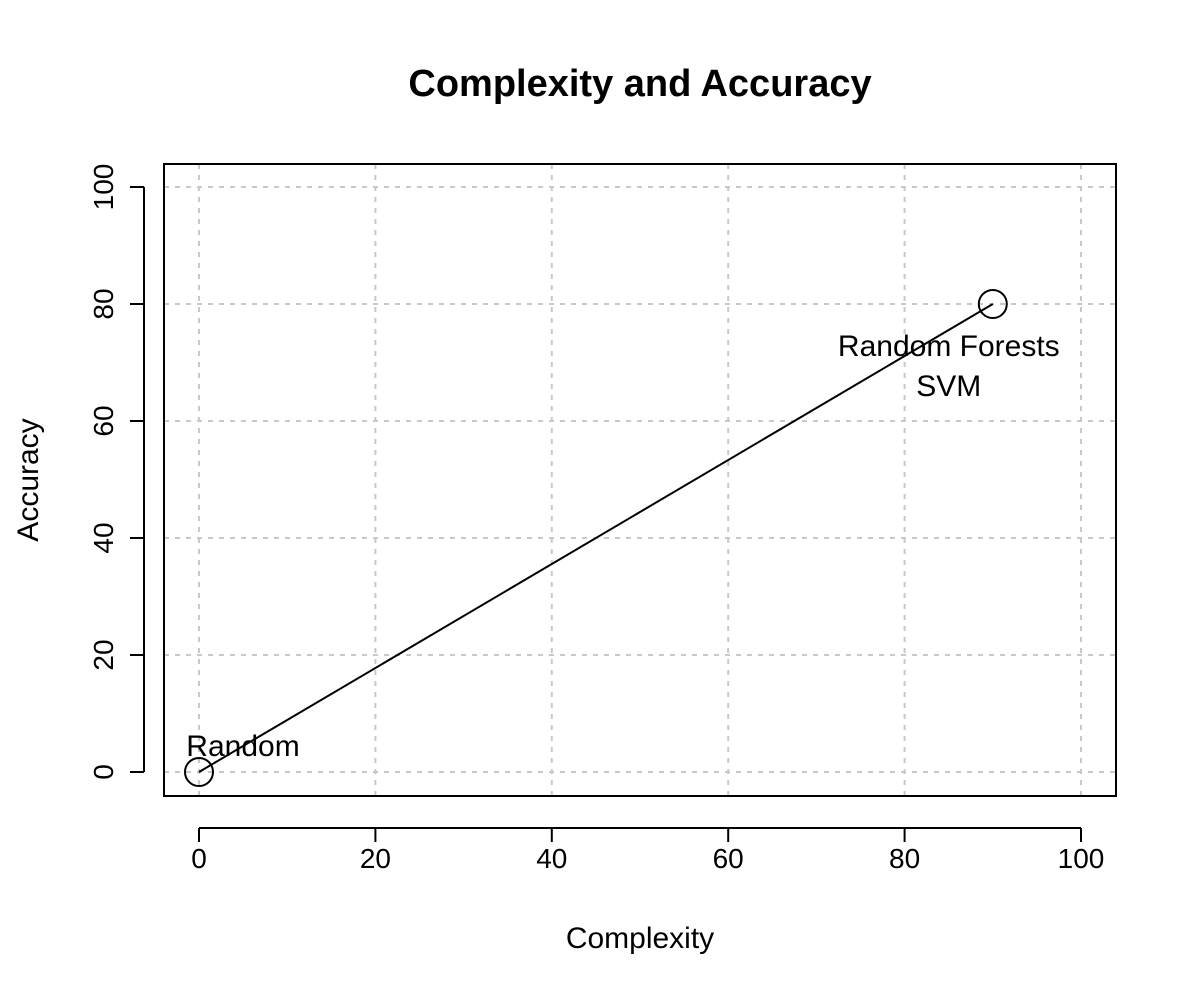 Image resolution: width=1200 pixels, height=1000 pixels. What do you see at coordinates (551, 858) in the screenshot?
I see `x-tick-label: 40` at bounding box center [551, 858].